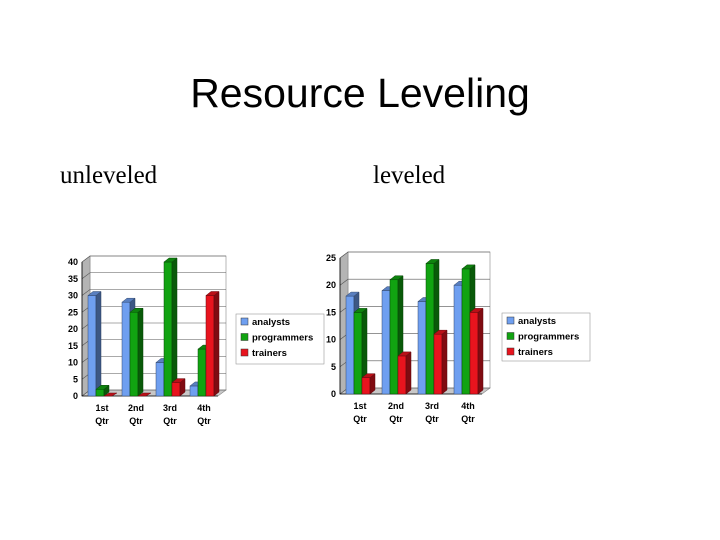 The image size is (720, 540). I want to click on leveled-caption: leveled, so click(409, 175).